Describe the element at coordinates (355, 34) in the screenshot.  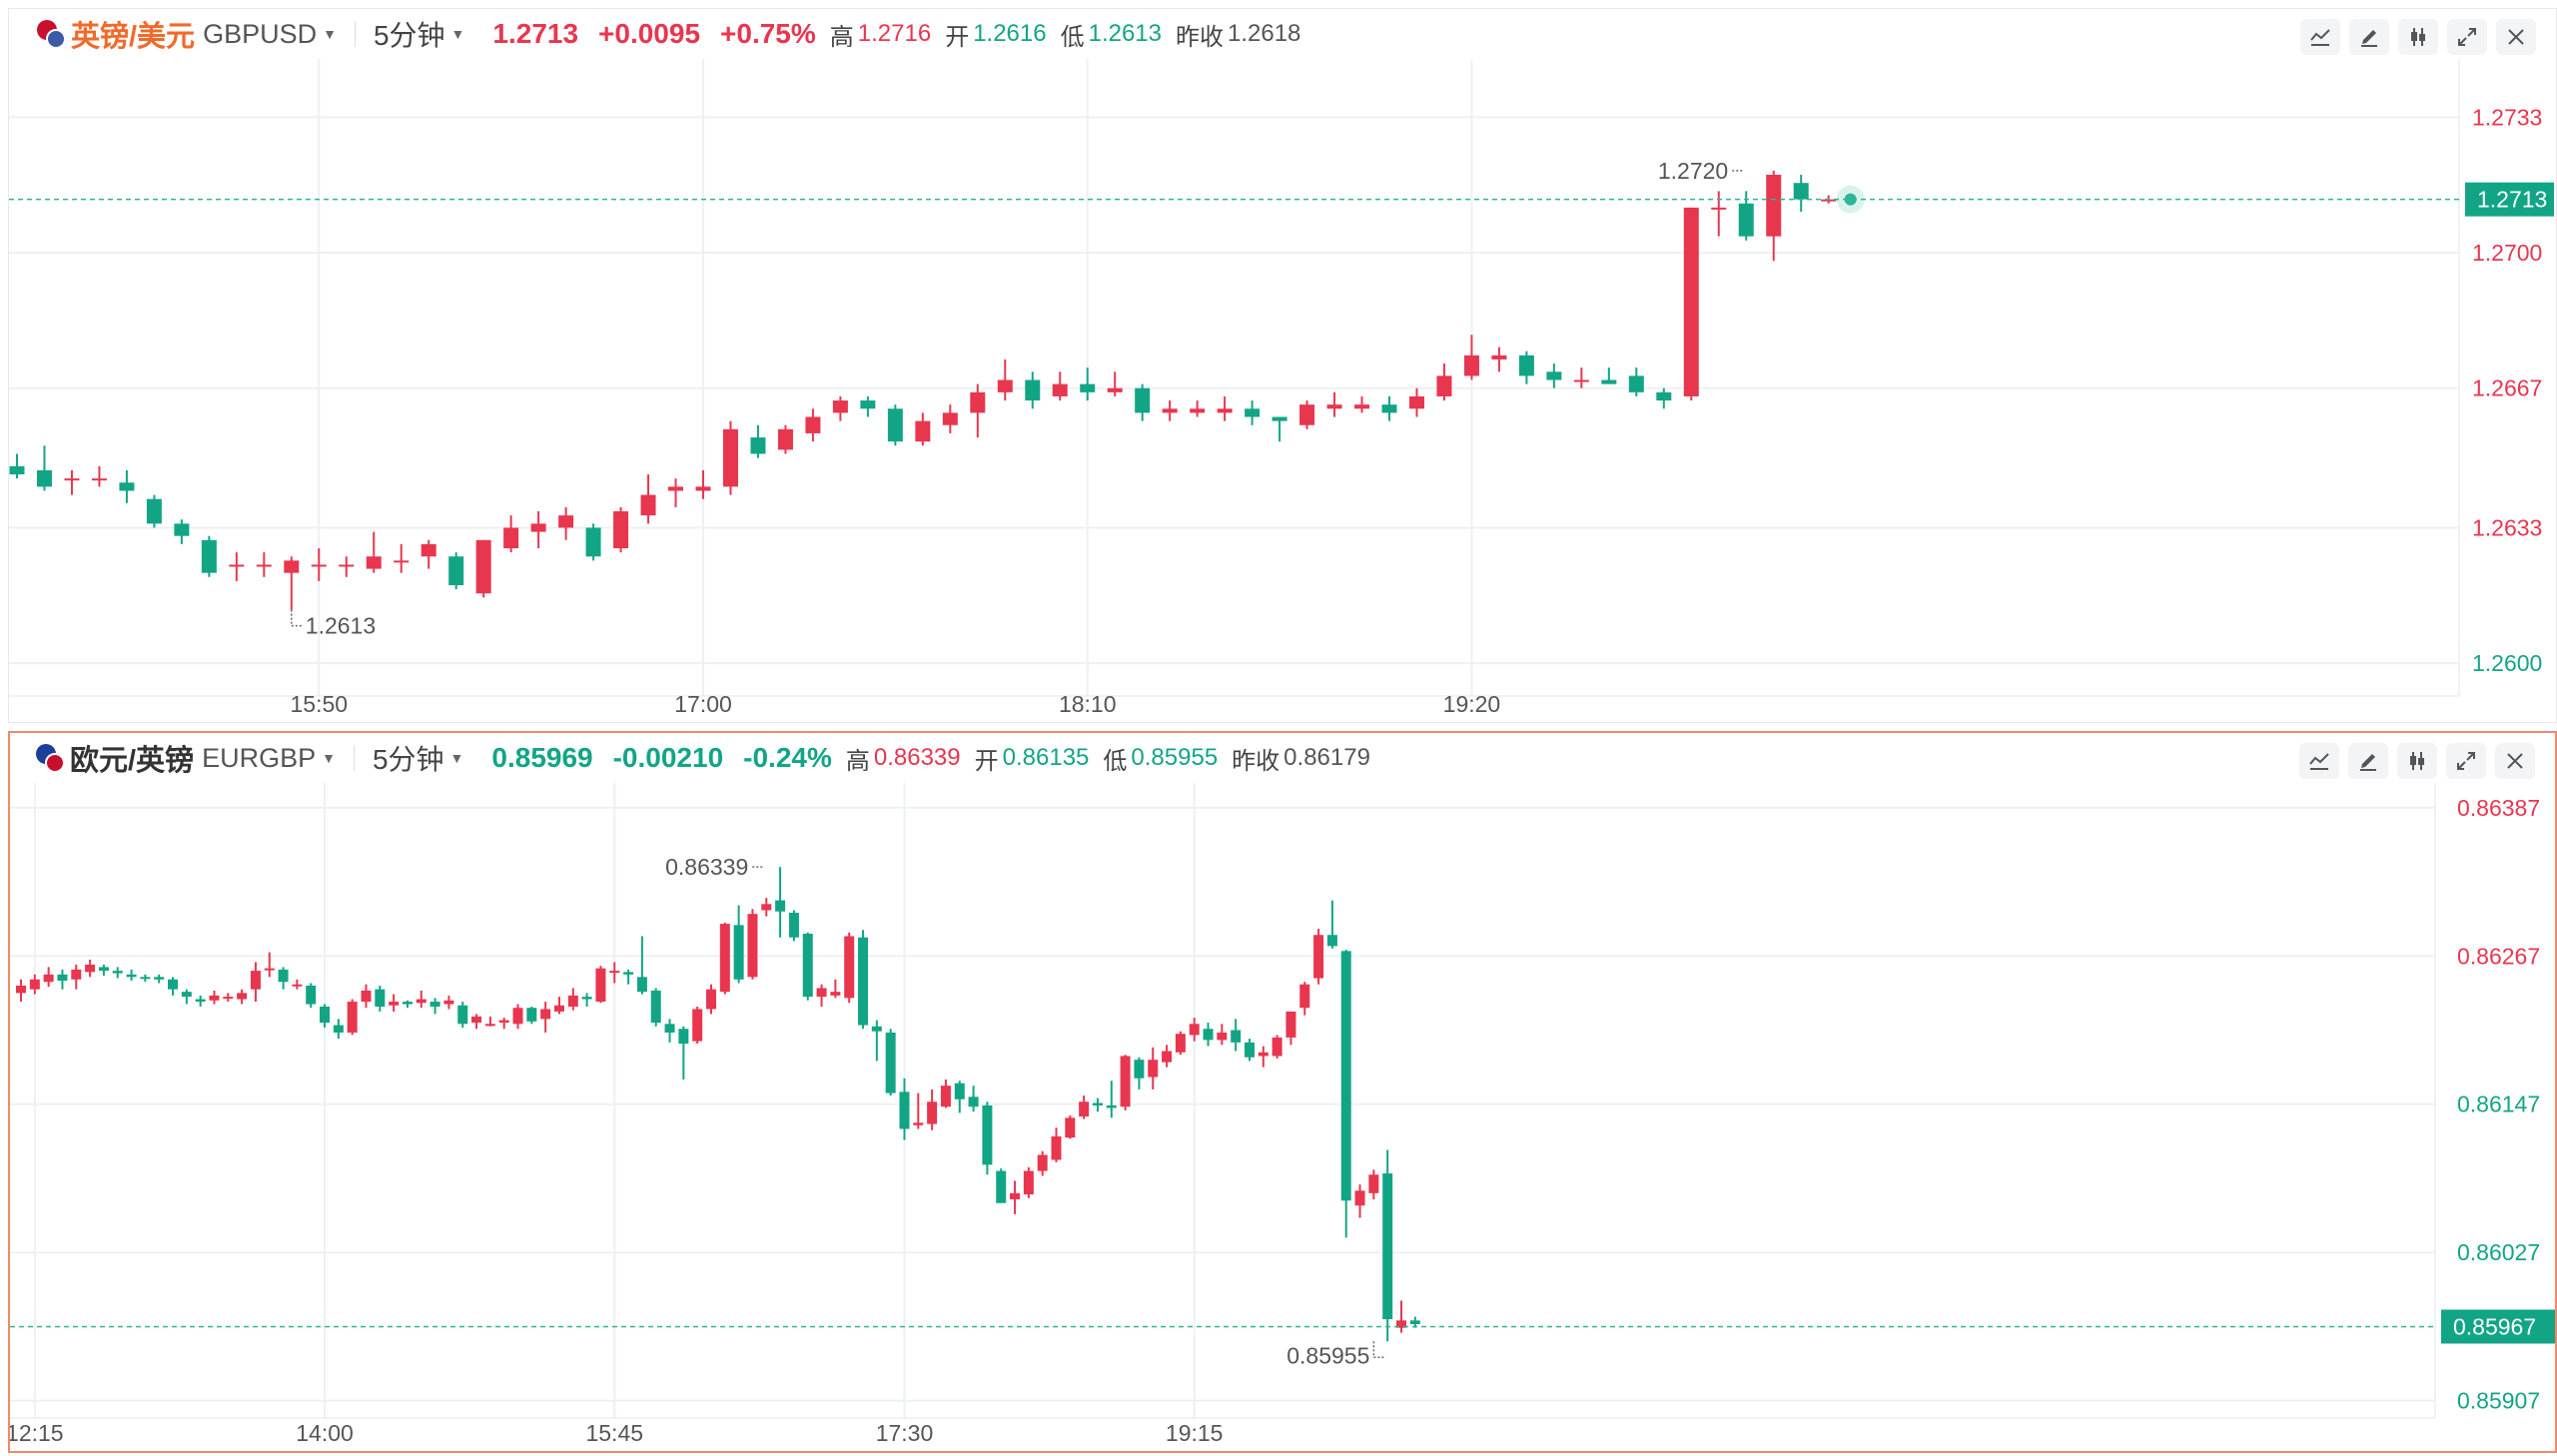
I see `divider` at that location.